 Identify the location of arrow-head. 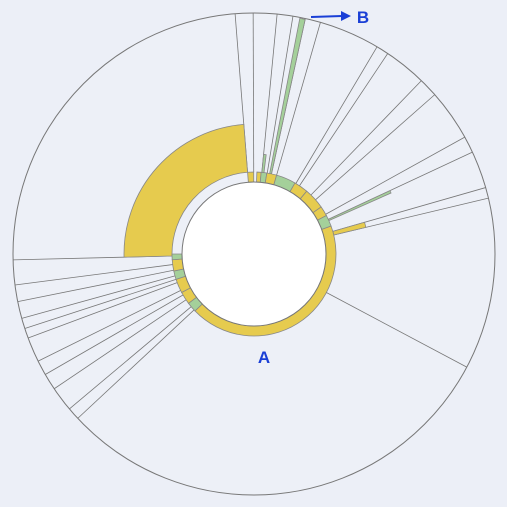
(346, 16).